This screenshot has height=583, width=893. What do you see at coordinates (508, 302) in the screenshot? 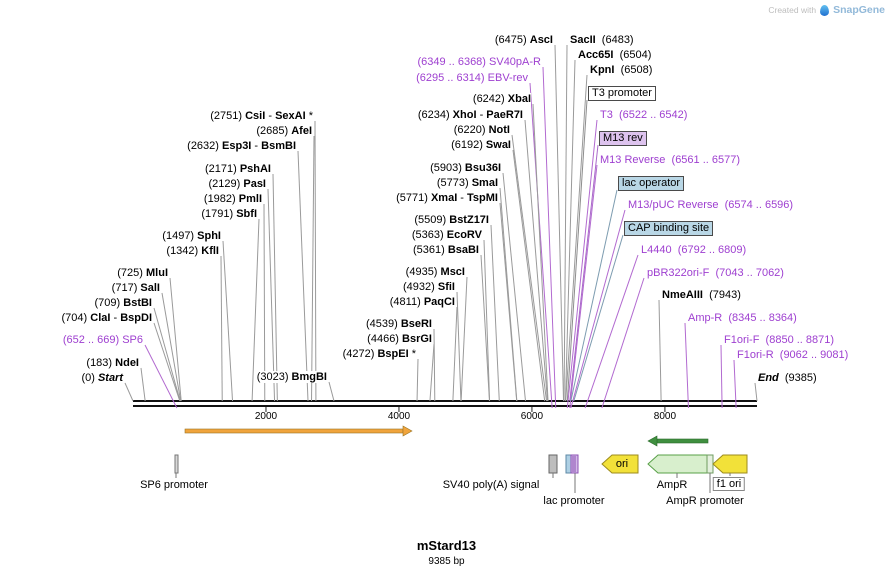
I see `site-xmai-tspmi-pointer-line` at bounding box center [508, 302].